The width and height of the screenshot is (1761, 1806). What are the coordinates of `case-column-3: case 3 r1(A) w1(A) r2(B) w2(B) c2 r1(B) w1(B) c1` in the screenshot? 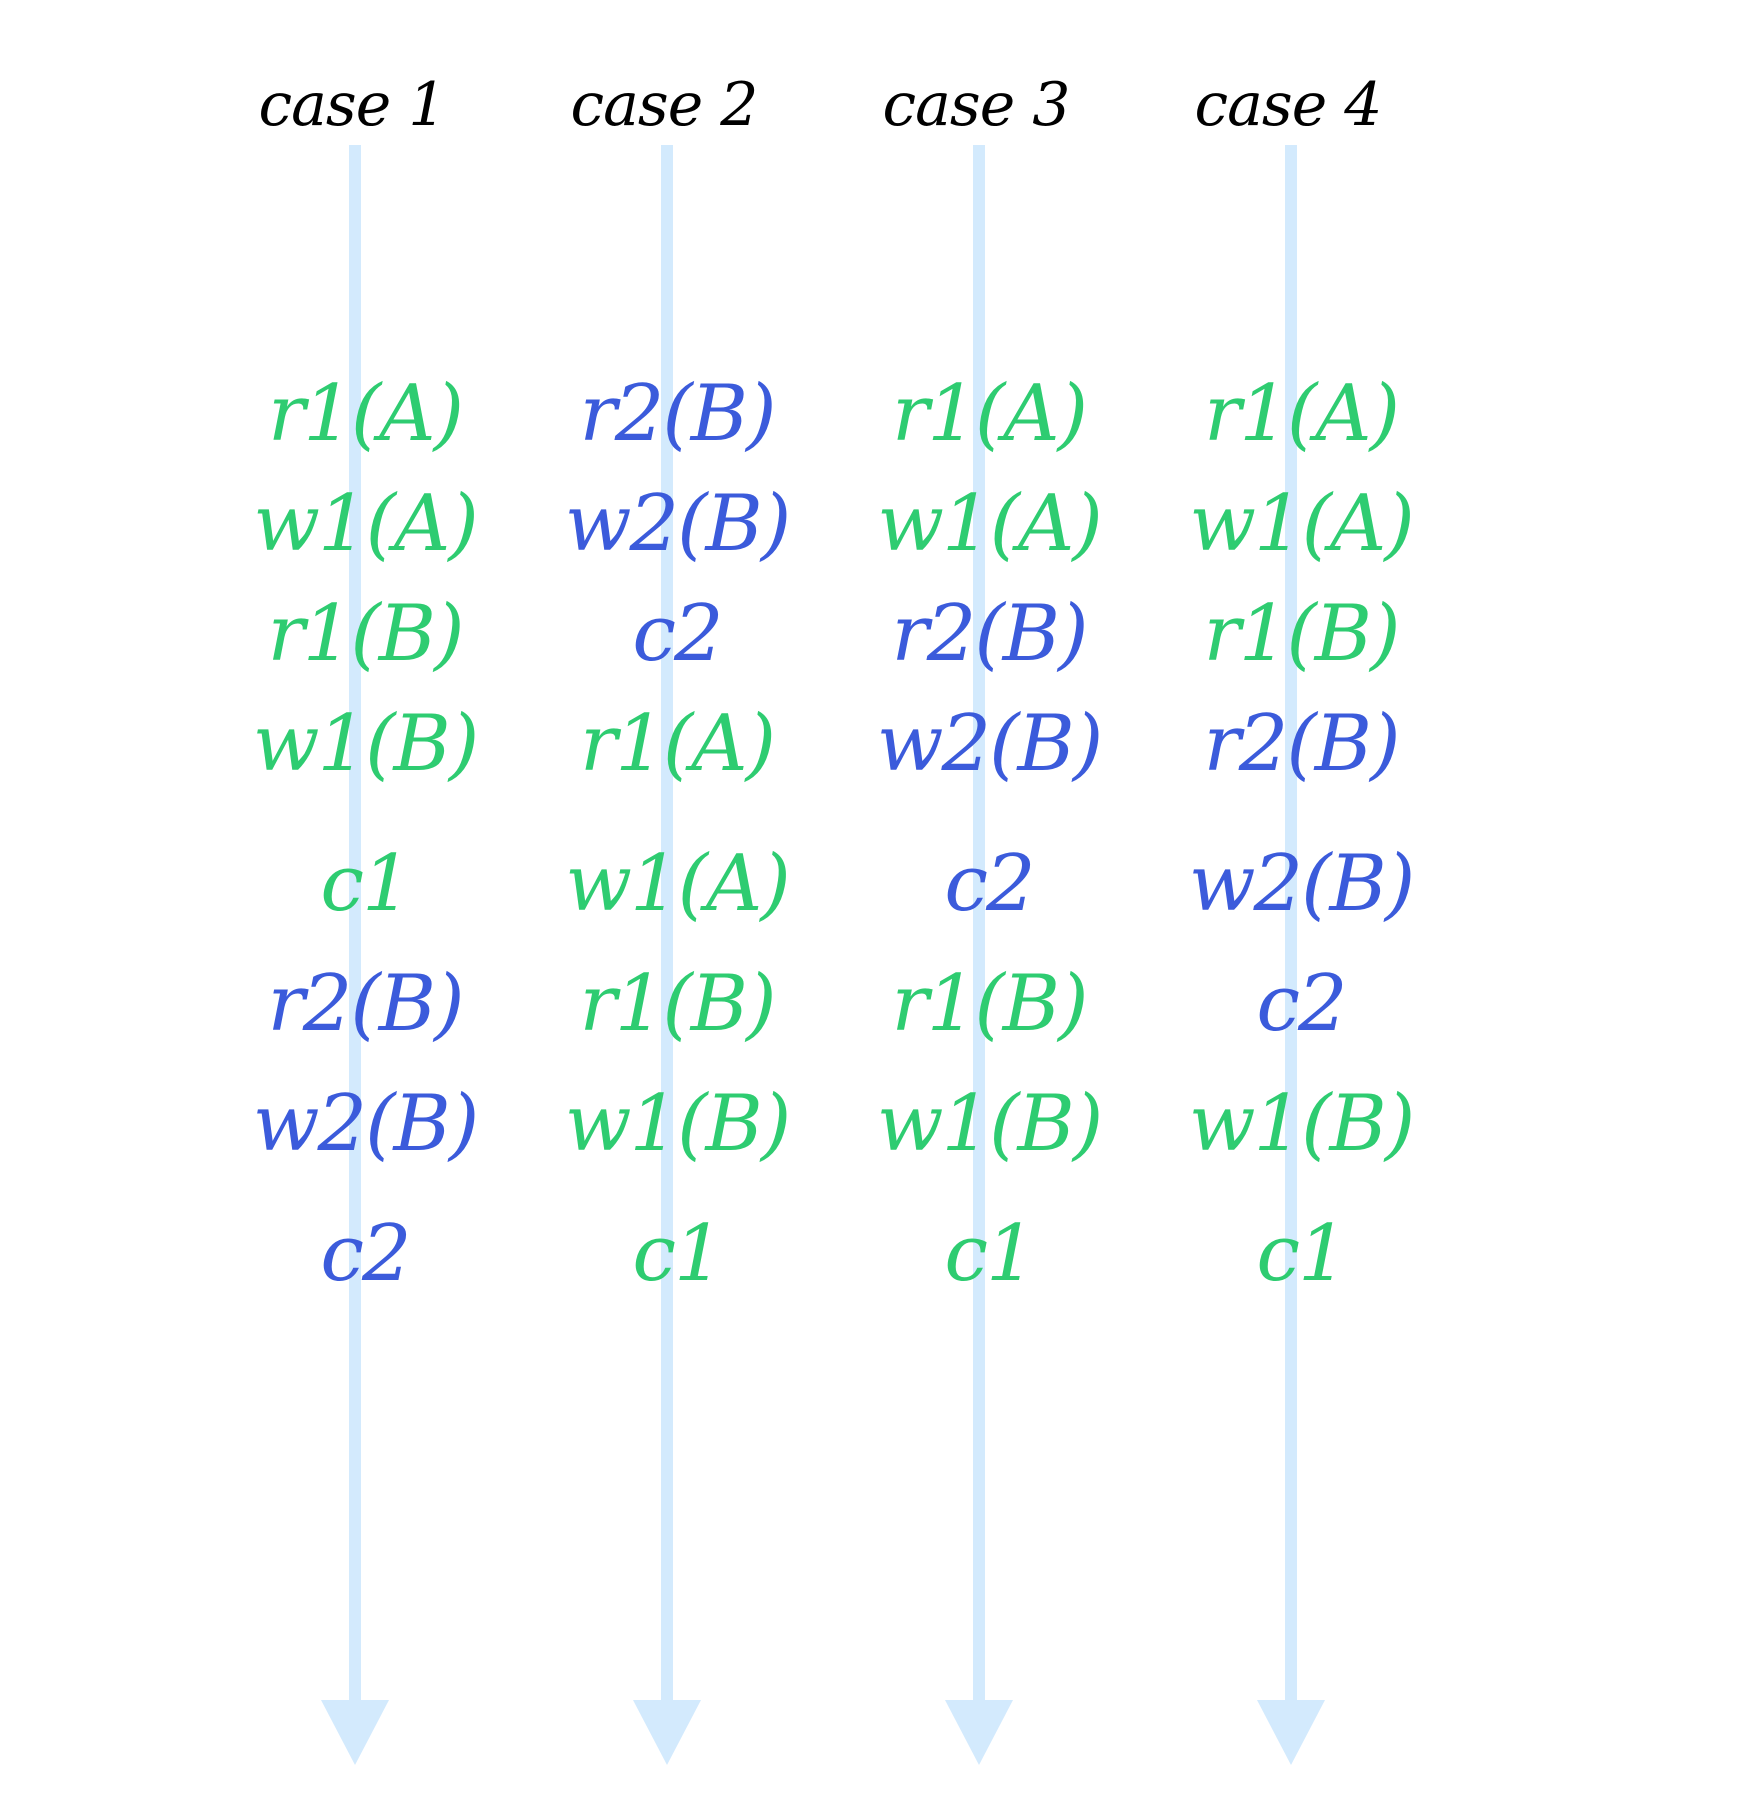 It's located at (990, 917).